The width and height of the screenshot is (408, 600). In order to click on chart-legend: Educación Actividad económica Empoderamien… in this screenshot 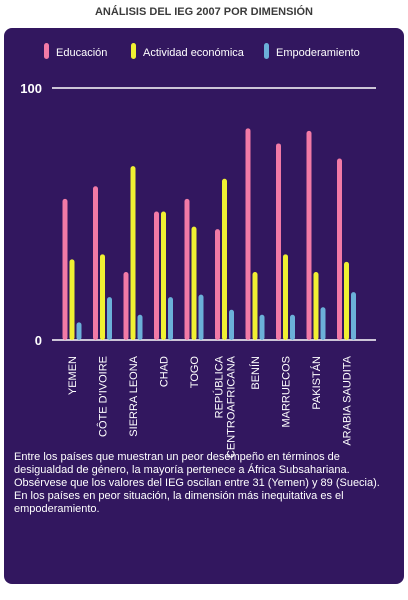, I will do `click(202, 51)`.